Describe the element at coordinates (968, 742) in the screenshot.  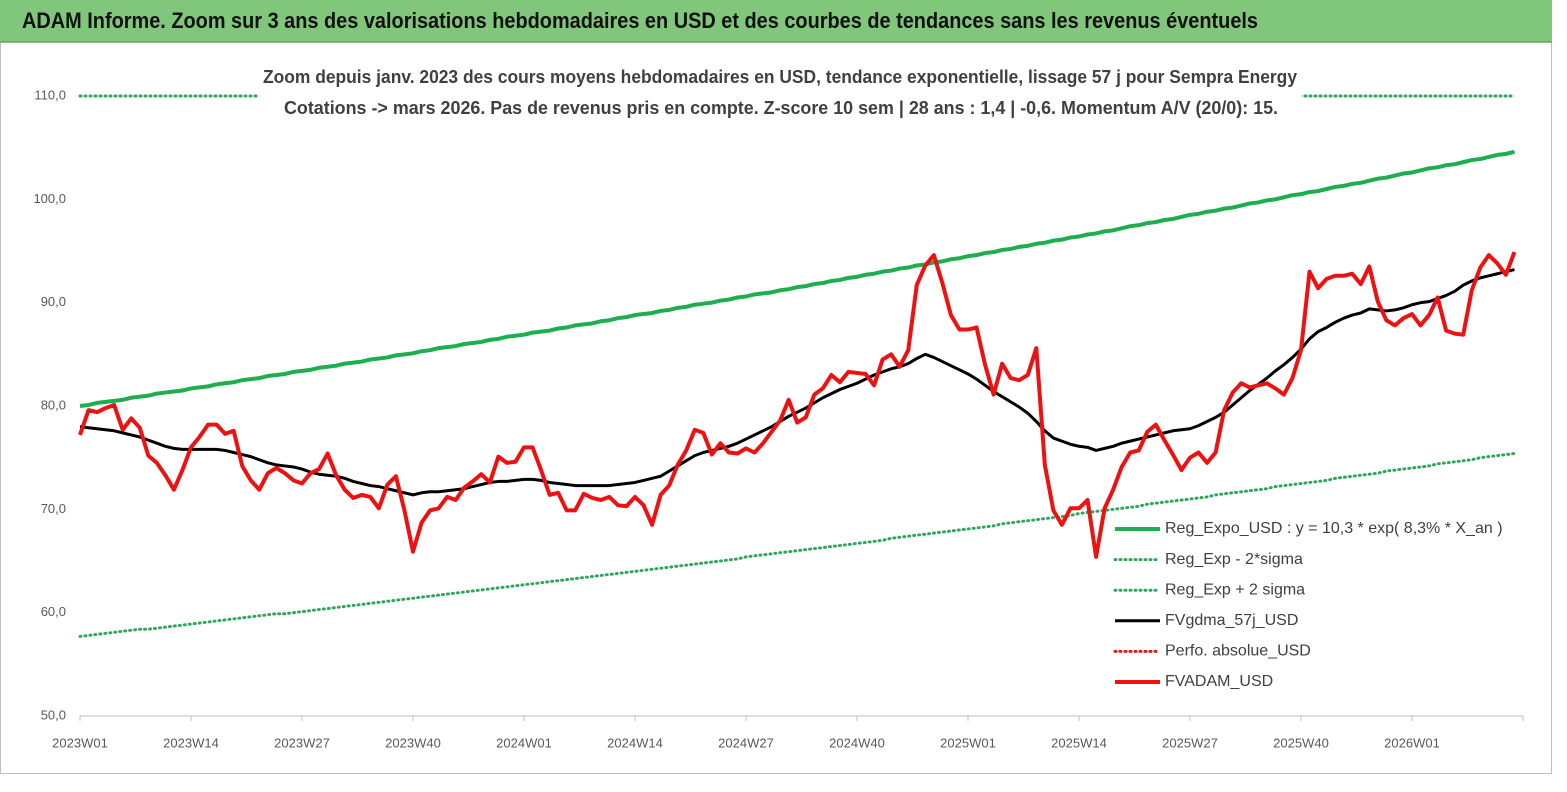
I see `x-tick-label: 2025W01` at that location.